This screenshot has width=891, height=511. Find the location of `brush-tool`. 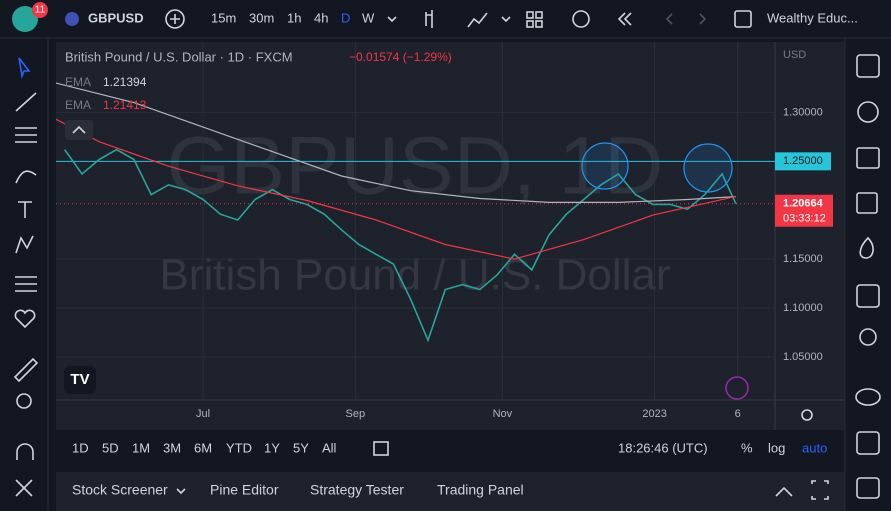

brush-tool is located at coordinates (26, 177).